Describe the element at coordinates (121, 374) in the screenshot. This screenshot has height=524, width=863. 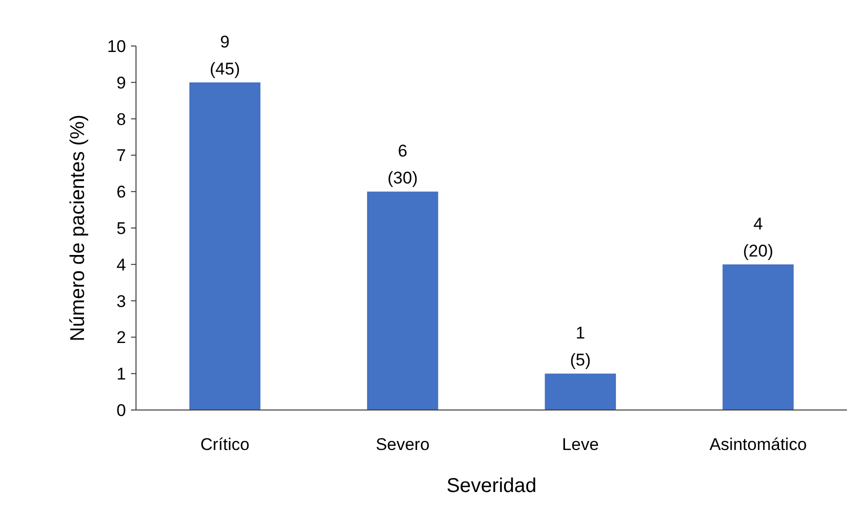
I see `y-tick-label: 1` at that location.